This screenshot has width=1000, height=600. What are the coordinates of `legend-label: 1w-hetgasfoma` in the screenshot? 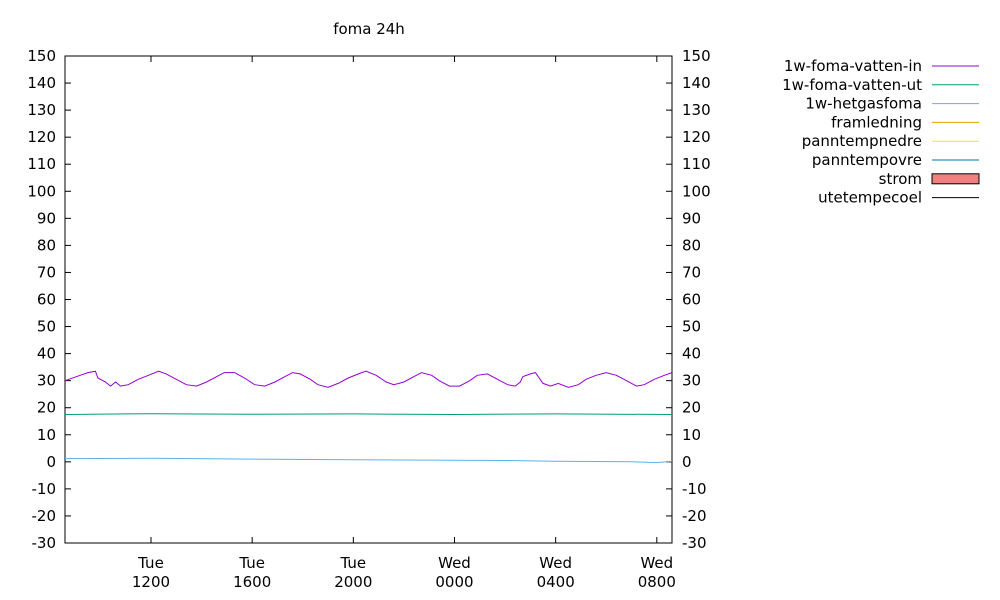 It's located at (863, 104).